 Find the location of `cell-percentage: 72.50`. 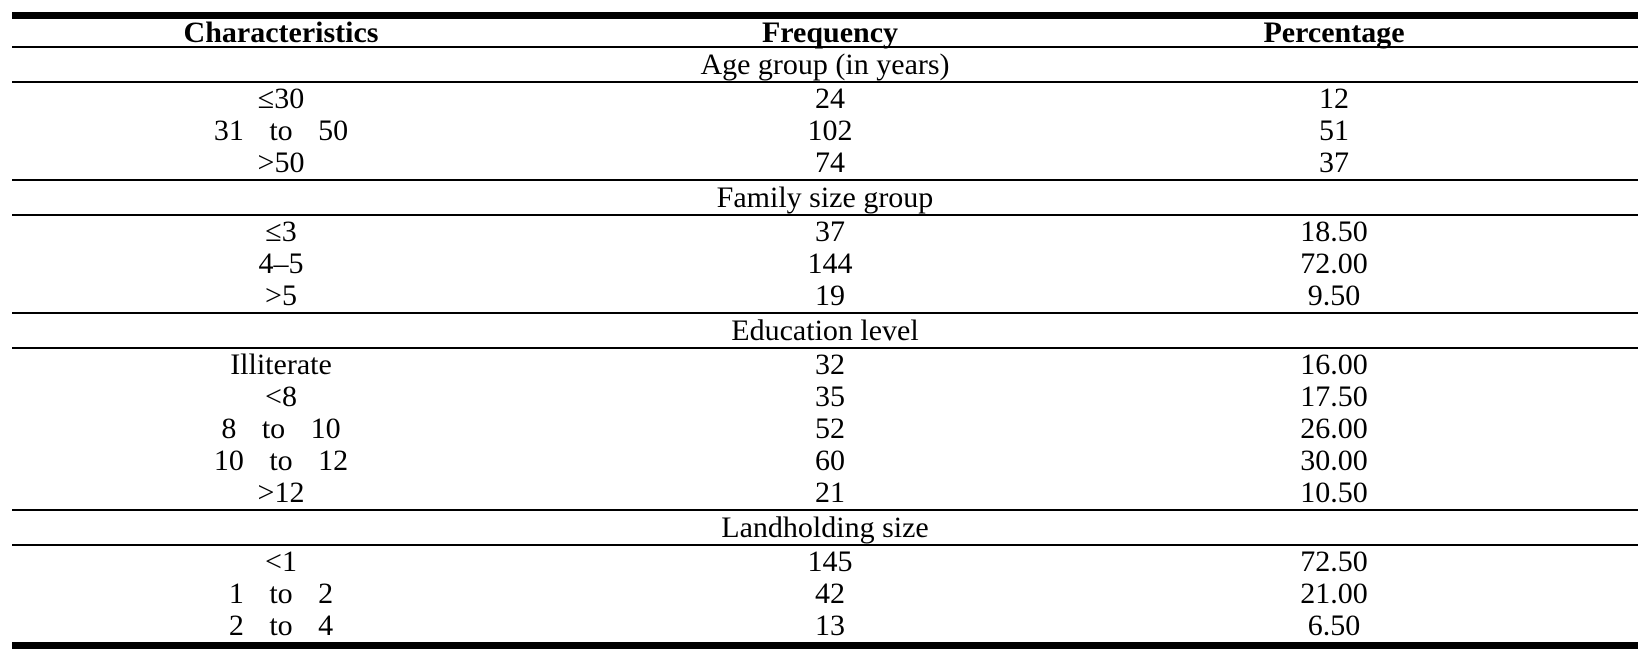

cell-percentage: 72.50 is located at coordinates (1334, 561).